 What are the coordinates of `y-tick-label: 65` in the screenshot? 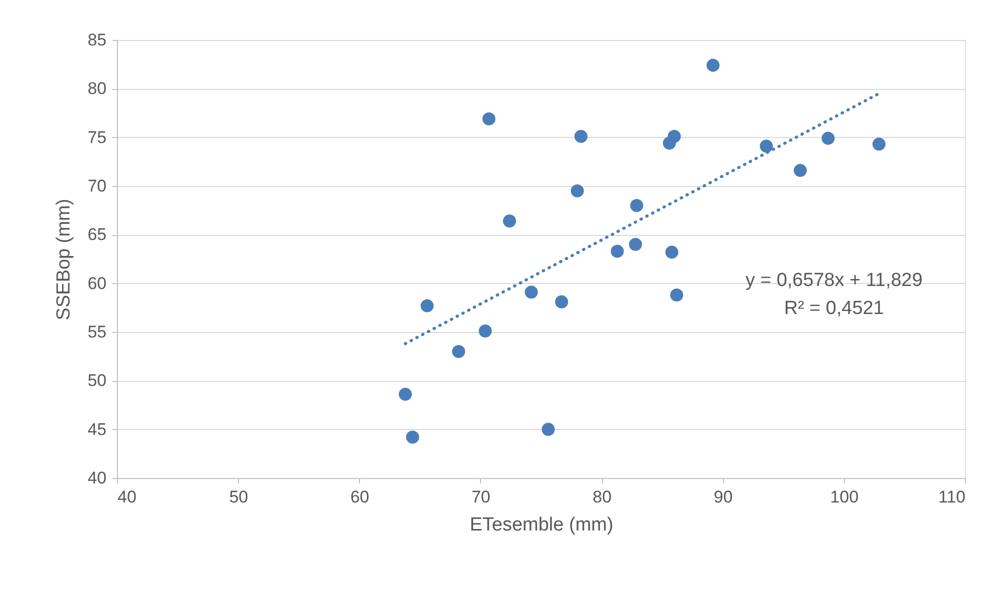 It's located at (97, 234).